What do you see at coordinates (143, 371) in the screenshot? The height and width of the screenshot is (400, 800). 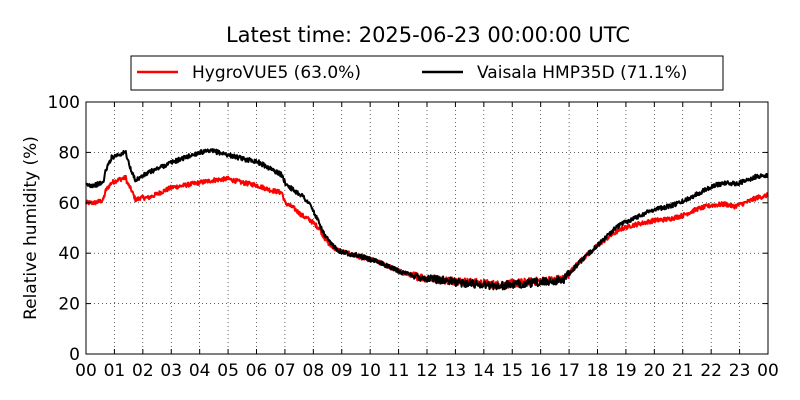 I see `x-tick-label: 02` at bounding box center [143, 371].